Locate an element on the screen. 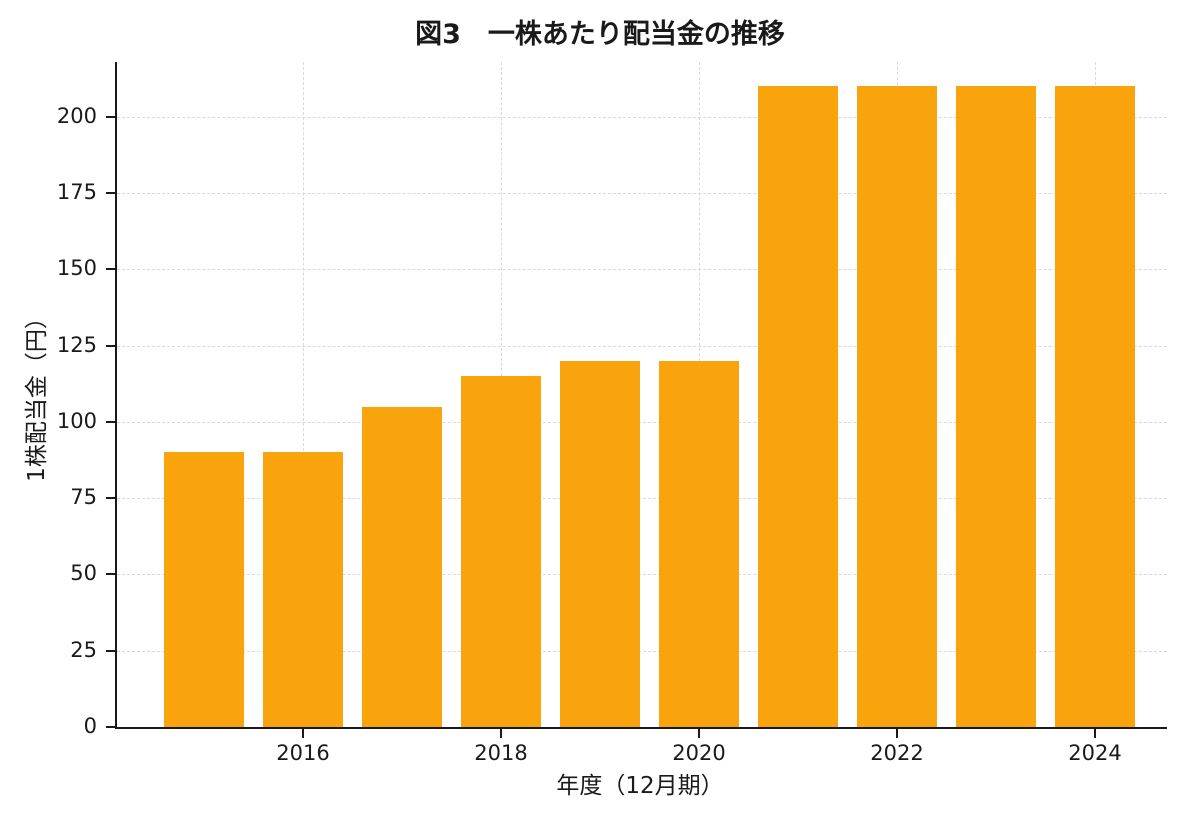 The height and width of the screenshot is (822, 1200). bar-2020 is located at coordinates (699, 543).